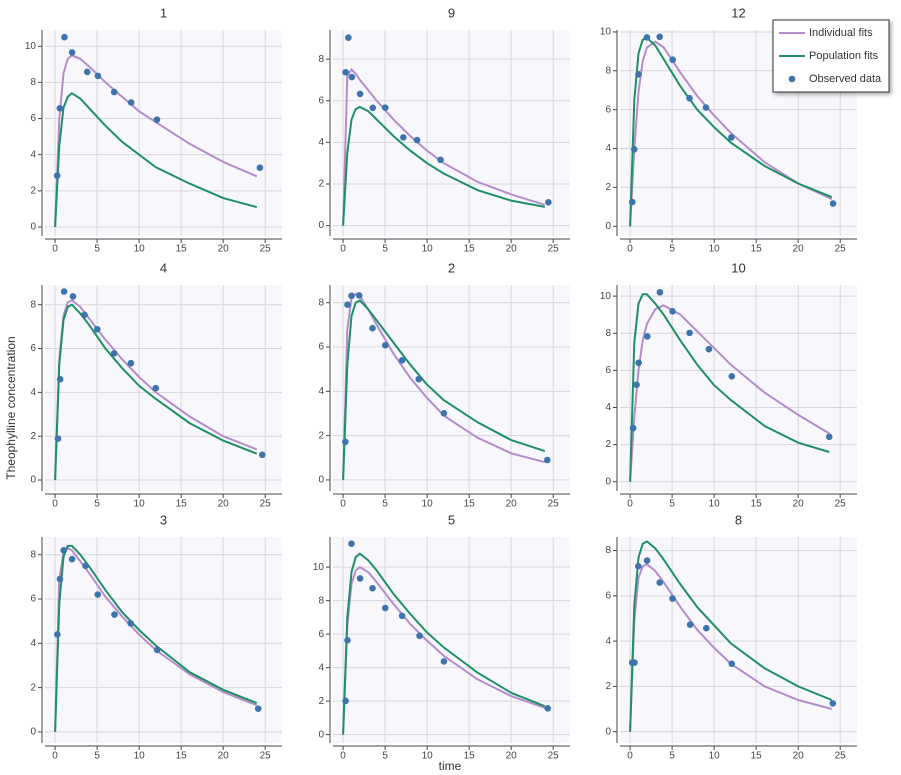 Image resolution: width=901 pixels, height=775 pixels. I want to click on legend-label: Individual fits, so click(841, 33).